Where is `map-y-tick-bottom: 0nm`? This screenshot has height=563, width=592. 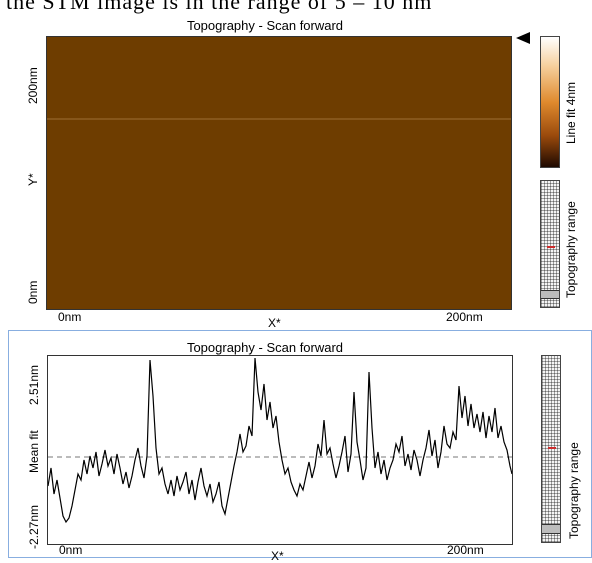 map-y-tick-bottom: 0nm is located at coordinates (33, 292).